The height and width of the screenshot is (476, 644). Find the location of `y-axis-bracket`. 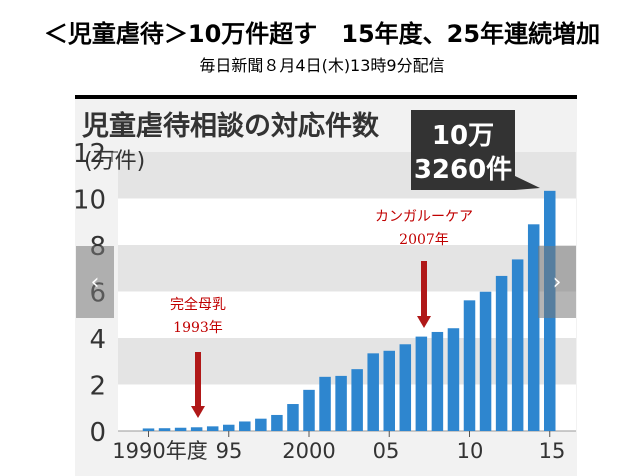

y-axis-bracket is located at coordinates (114, 156).